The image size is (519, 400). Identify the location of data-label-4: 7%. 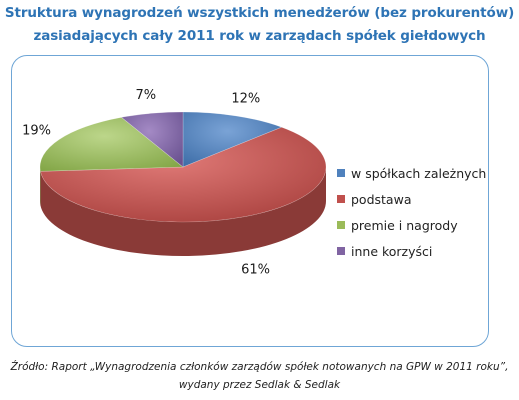
(145, 95).